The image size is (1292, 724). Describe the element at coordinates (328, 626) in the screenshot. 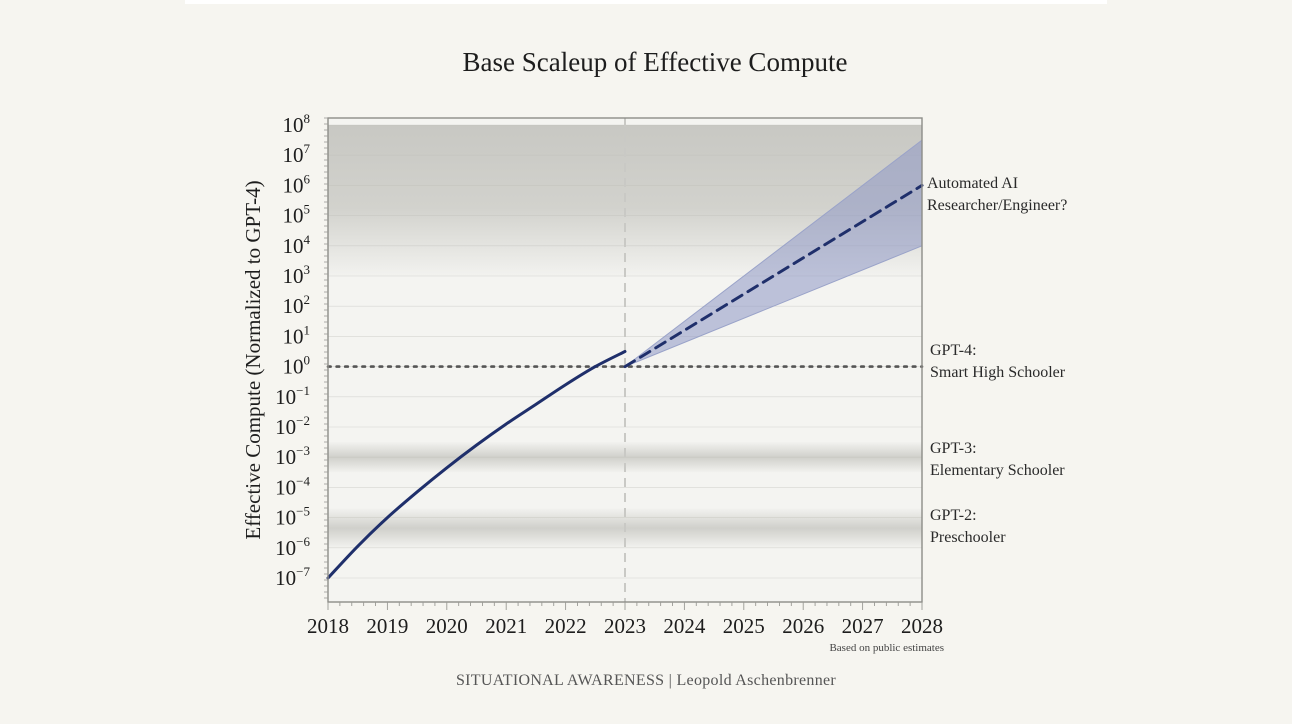

I see `x-tick-label: 2018` at that location.